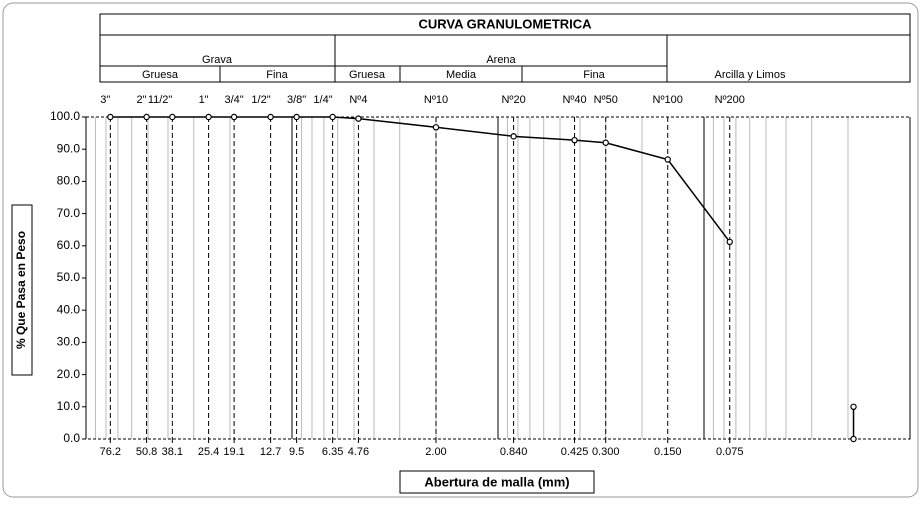  What do you see at coordinates (208, 452) in the screenshot?
I see `x-tick-label: 25.4` at bounding box center [208, 452].